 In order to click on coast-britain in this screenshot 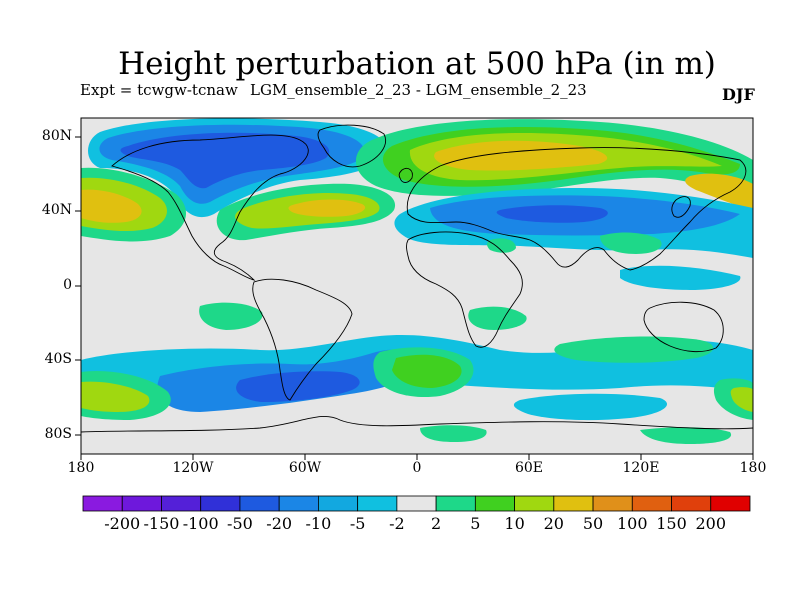, I will do `click(405, 175)`.